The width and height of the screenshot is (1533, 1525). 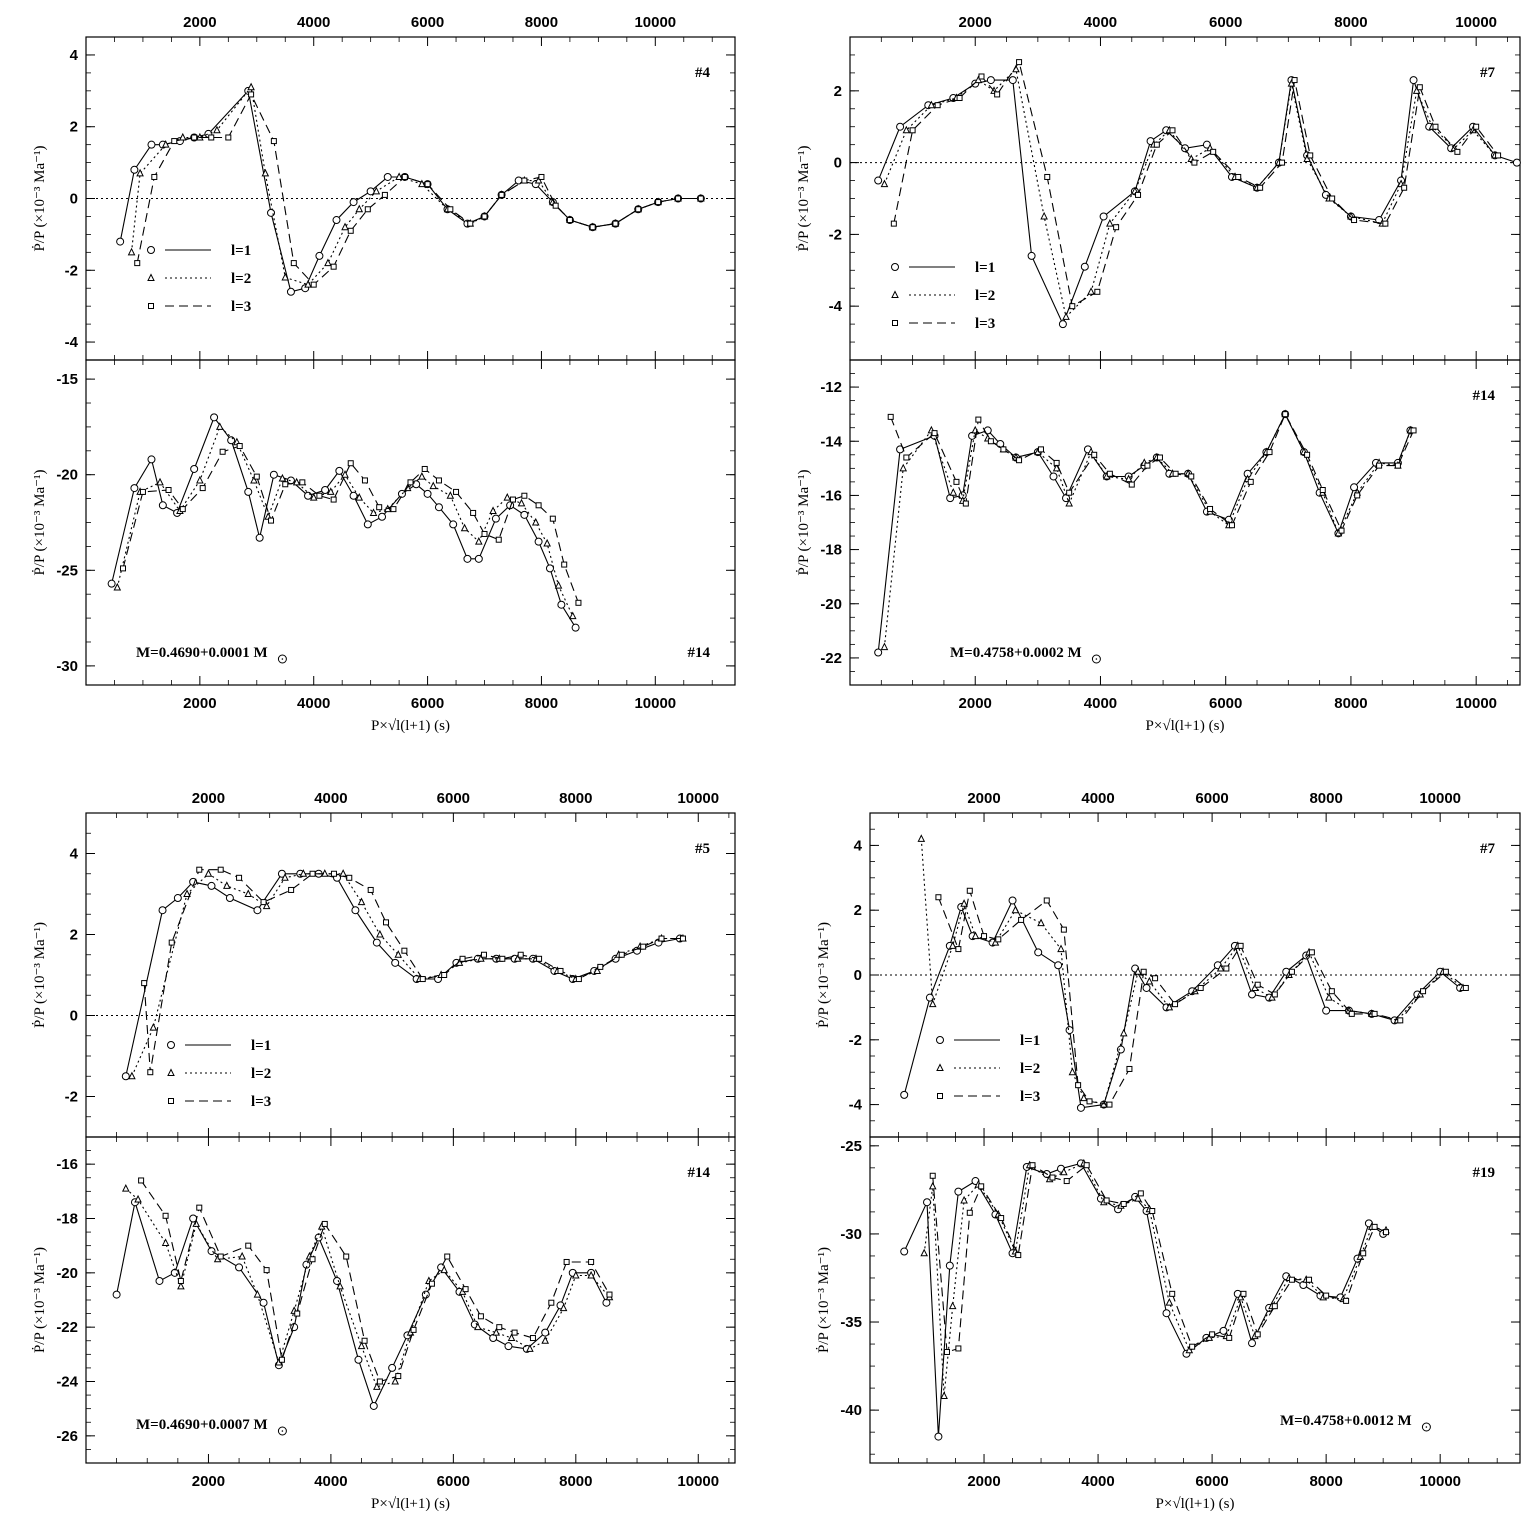 I want to click on p2-xtick-label-top: 4000, so click(x=330, y=798).